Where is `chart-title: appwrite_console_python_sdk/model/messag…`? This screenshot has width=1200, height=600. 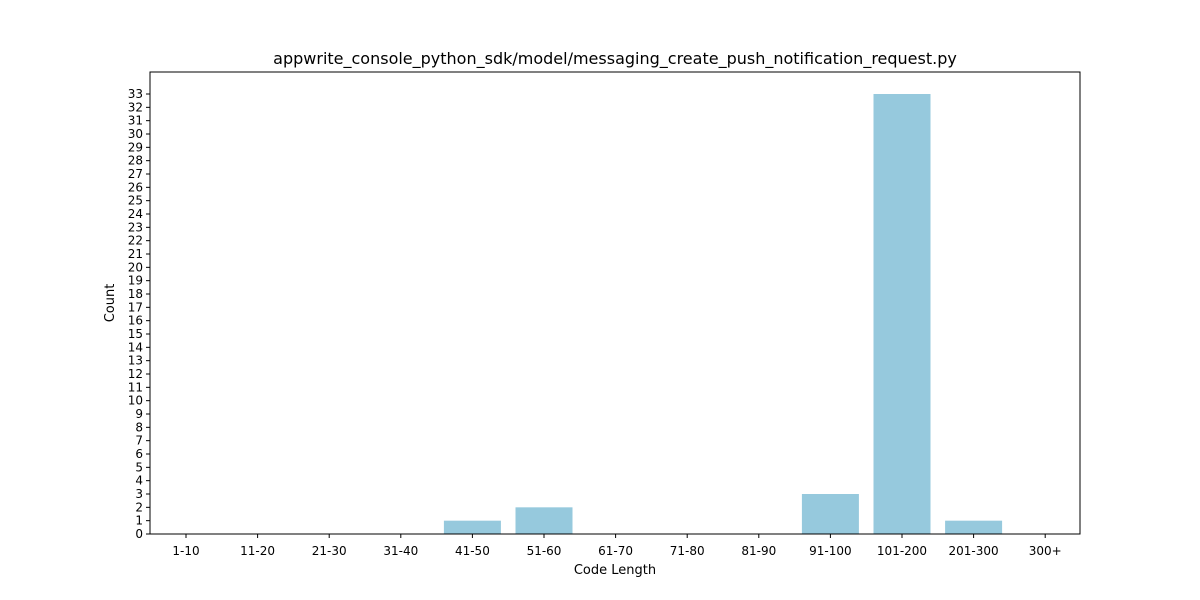
chart-title: appwrite_console_python_sdk/model/messag… is located at coordinates (615, 59).